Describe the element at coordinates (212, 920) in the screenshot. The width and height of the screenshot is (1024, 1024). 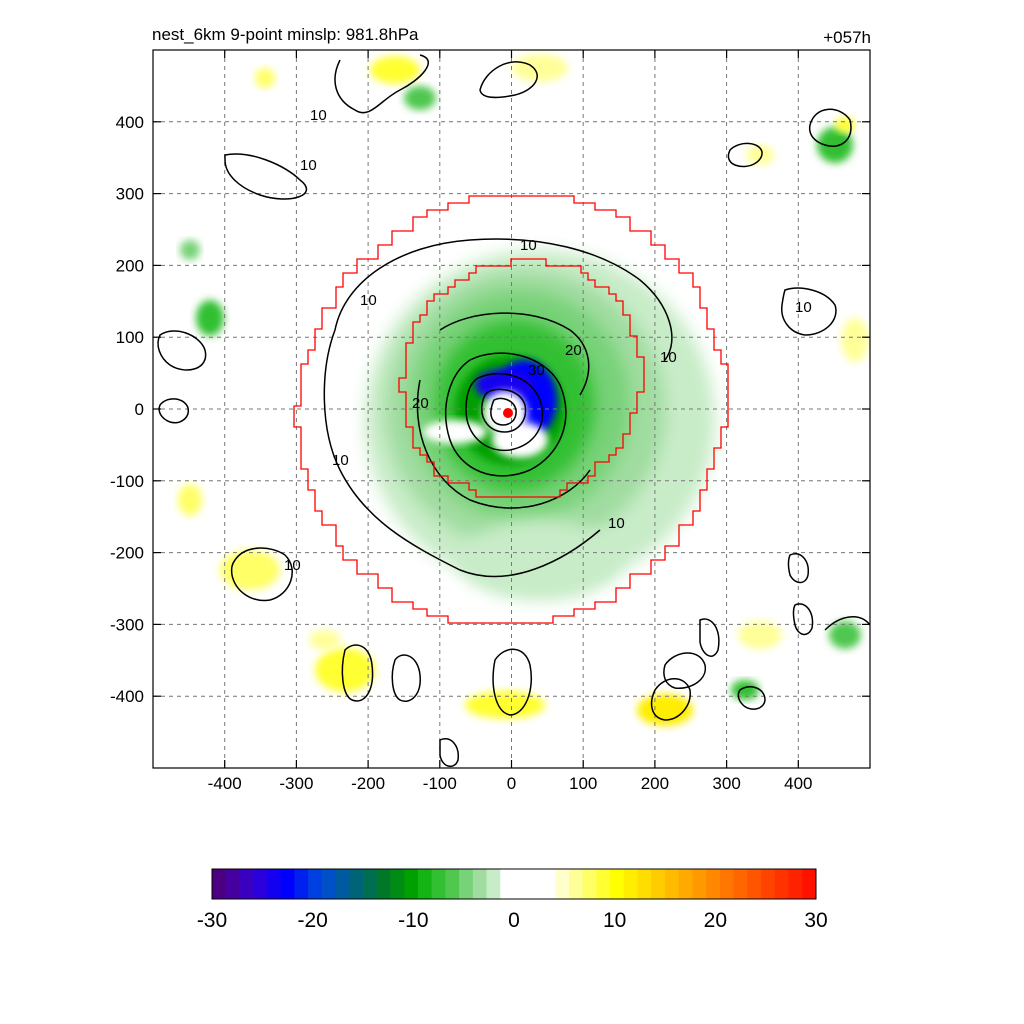
I see `colorbar-tick-label: -30` at that location.